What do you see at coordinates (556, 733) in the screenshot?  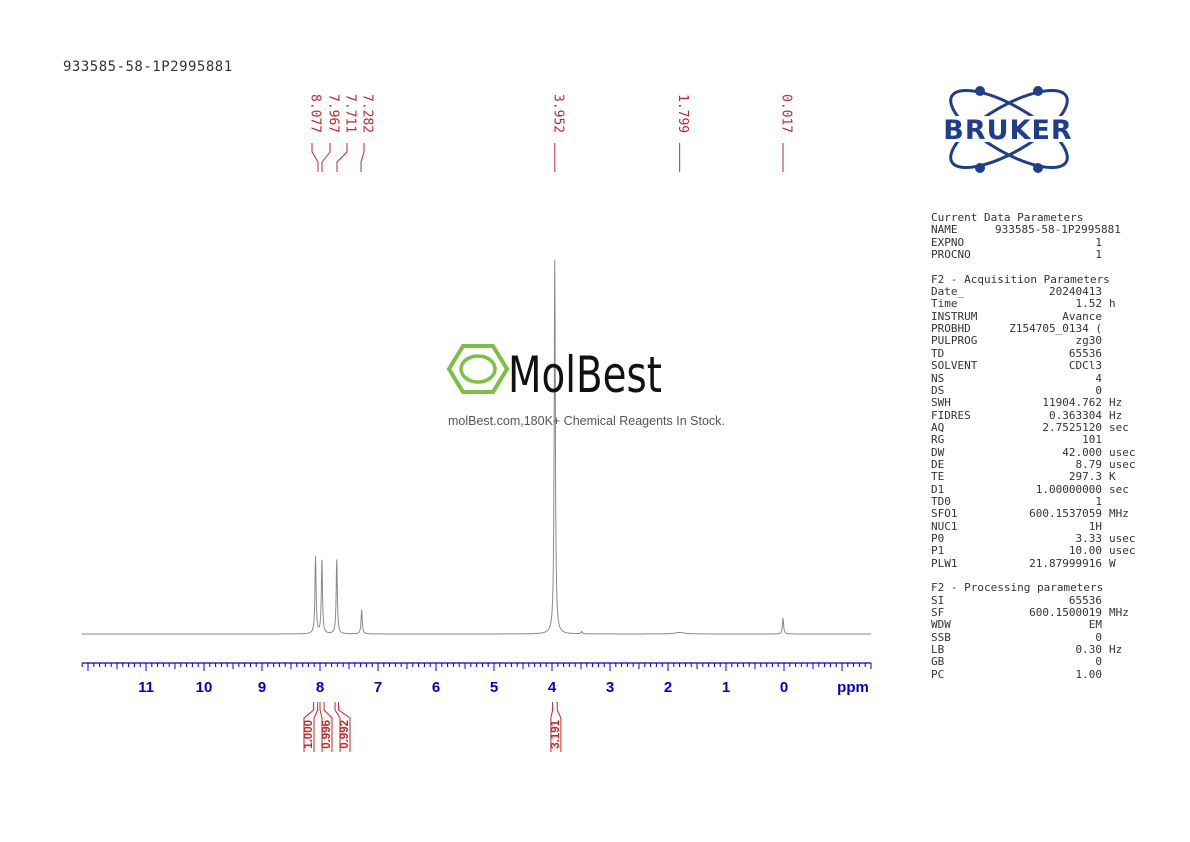 I see `integral-value: 3.191` at bounding box center [556, 733].